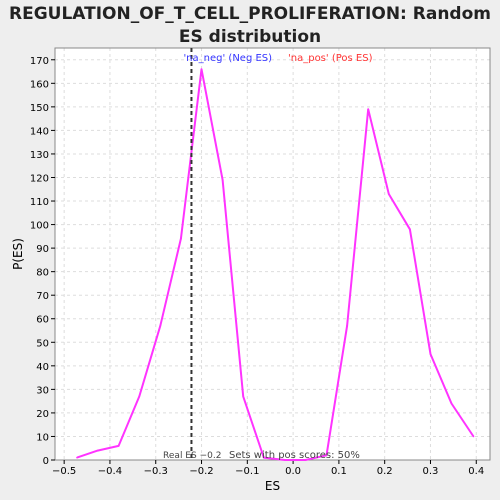  Describe the element at coordinates (385, 471) in the screenshot. I see `x-tick-label: 0.2` at that location.